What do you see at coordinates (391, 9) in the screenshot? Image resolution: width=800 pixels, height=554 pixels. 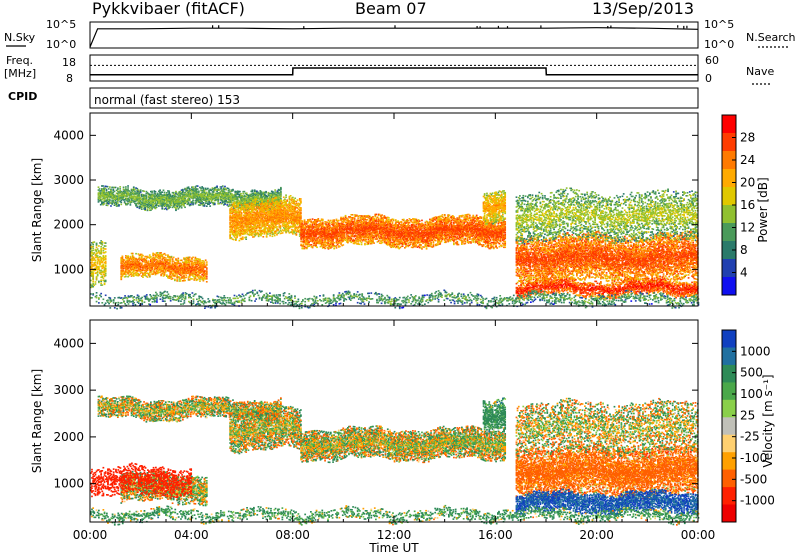 I see `beam-label: Beam 07` at bounding box center [391, 9].